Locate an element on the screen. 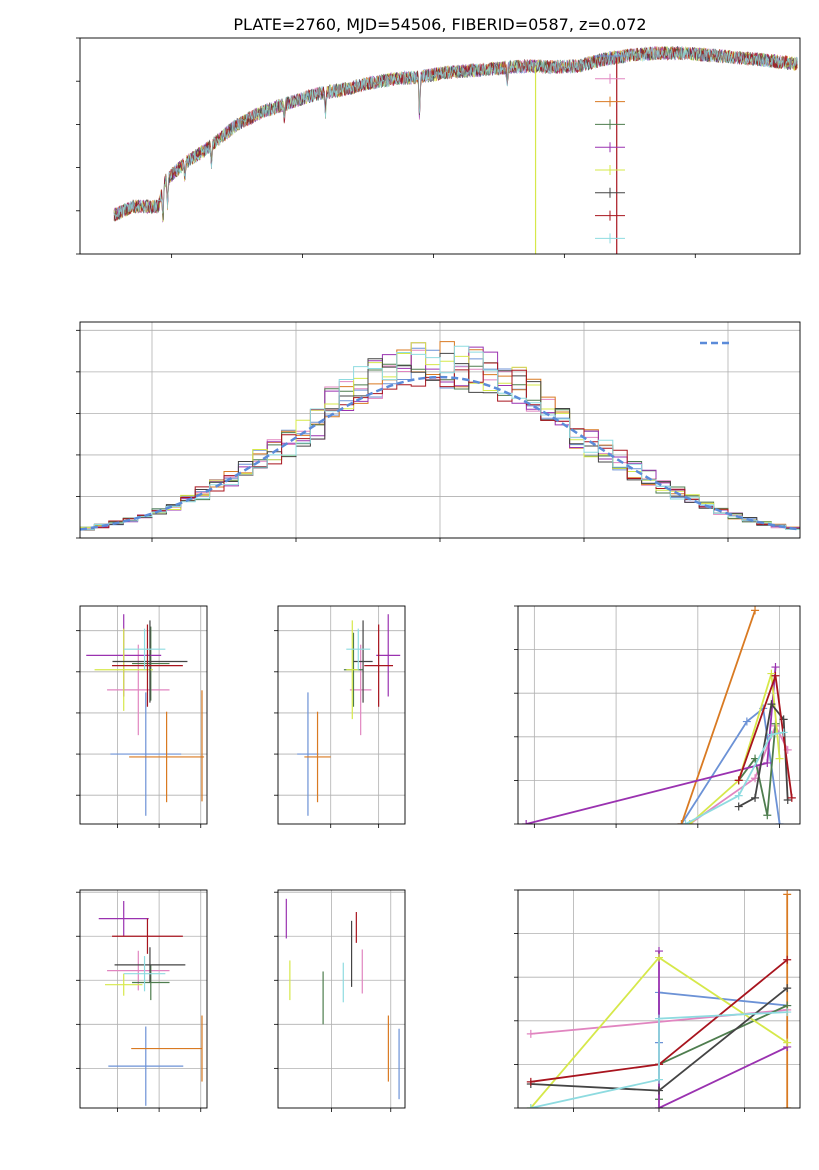 This screenshot has width=819, height=1170. plot-area-residuals is located at coordinates (440, 436).